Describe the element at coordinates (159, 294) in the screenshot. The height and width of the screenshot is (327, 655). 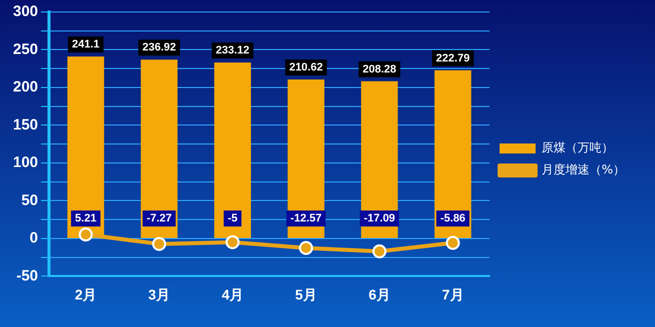
I see `x-tick-label: 3月` at that location.